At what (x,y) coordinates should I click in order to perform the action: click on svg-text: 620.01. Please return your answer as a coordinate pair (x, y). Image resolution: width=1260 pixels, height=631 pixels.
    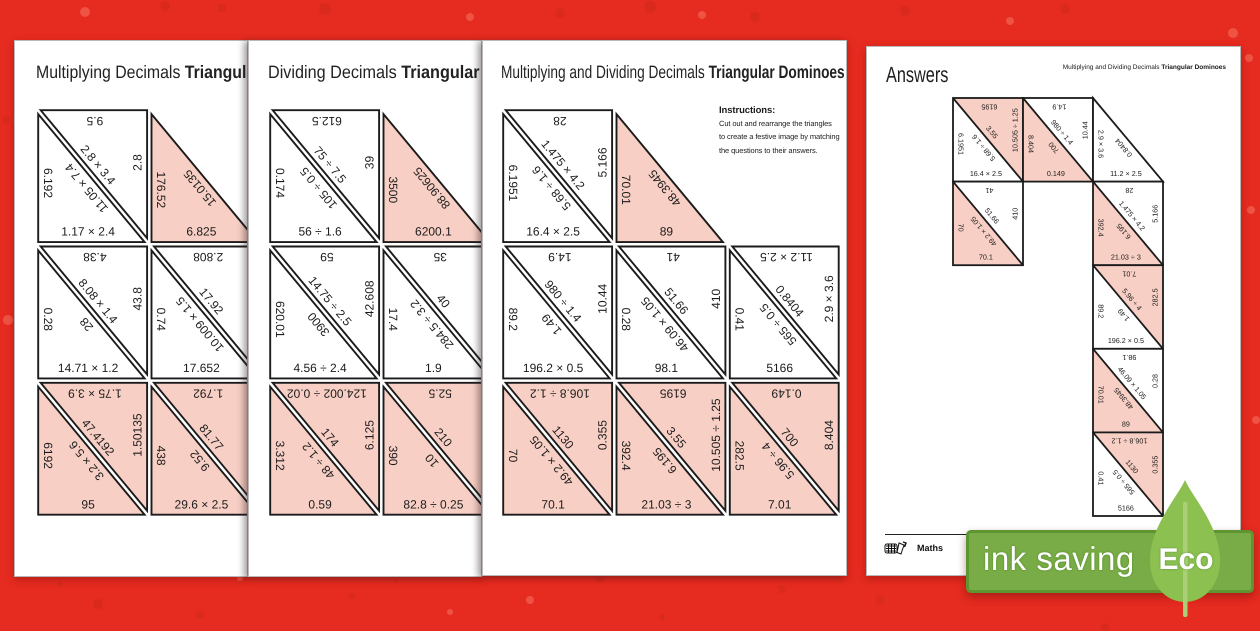
    Looking at the image, I should click on (280, 319).